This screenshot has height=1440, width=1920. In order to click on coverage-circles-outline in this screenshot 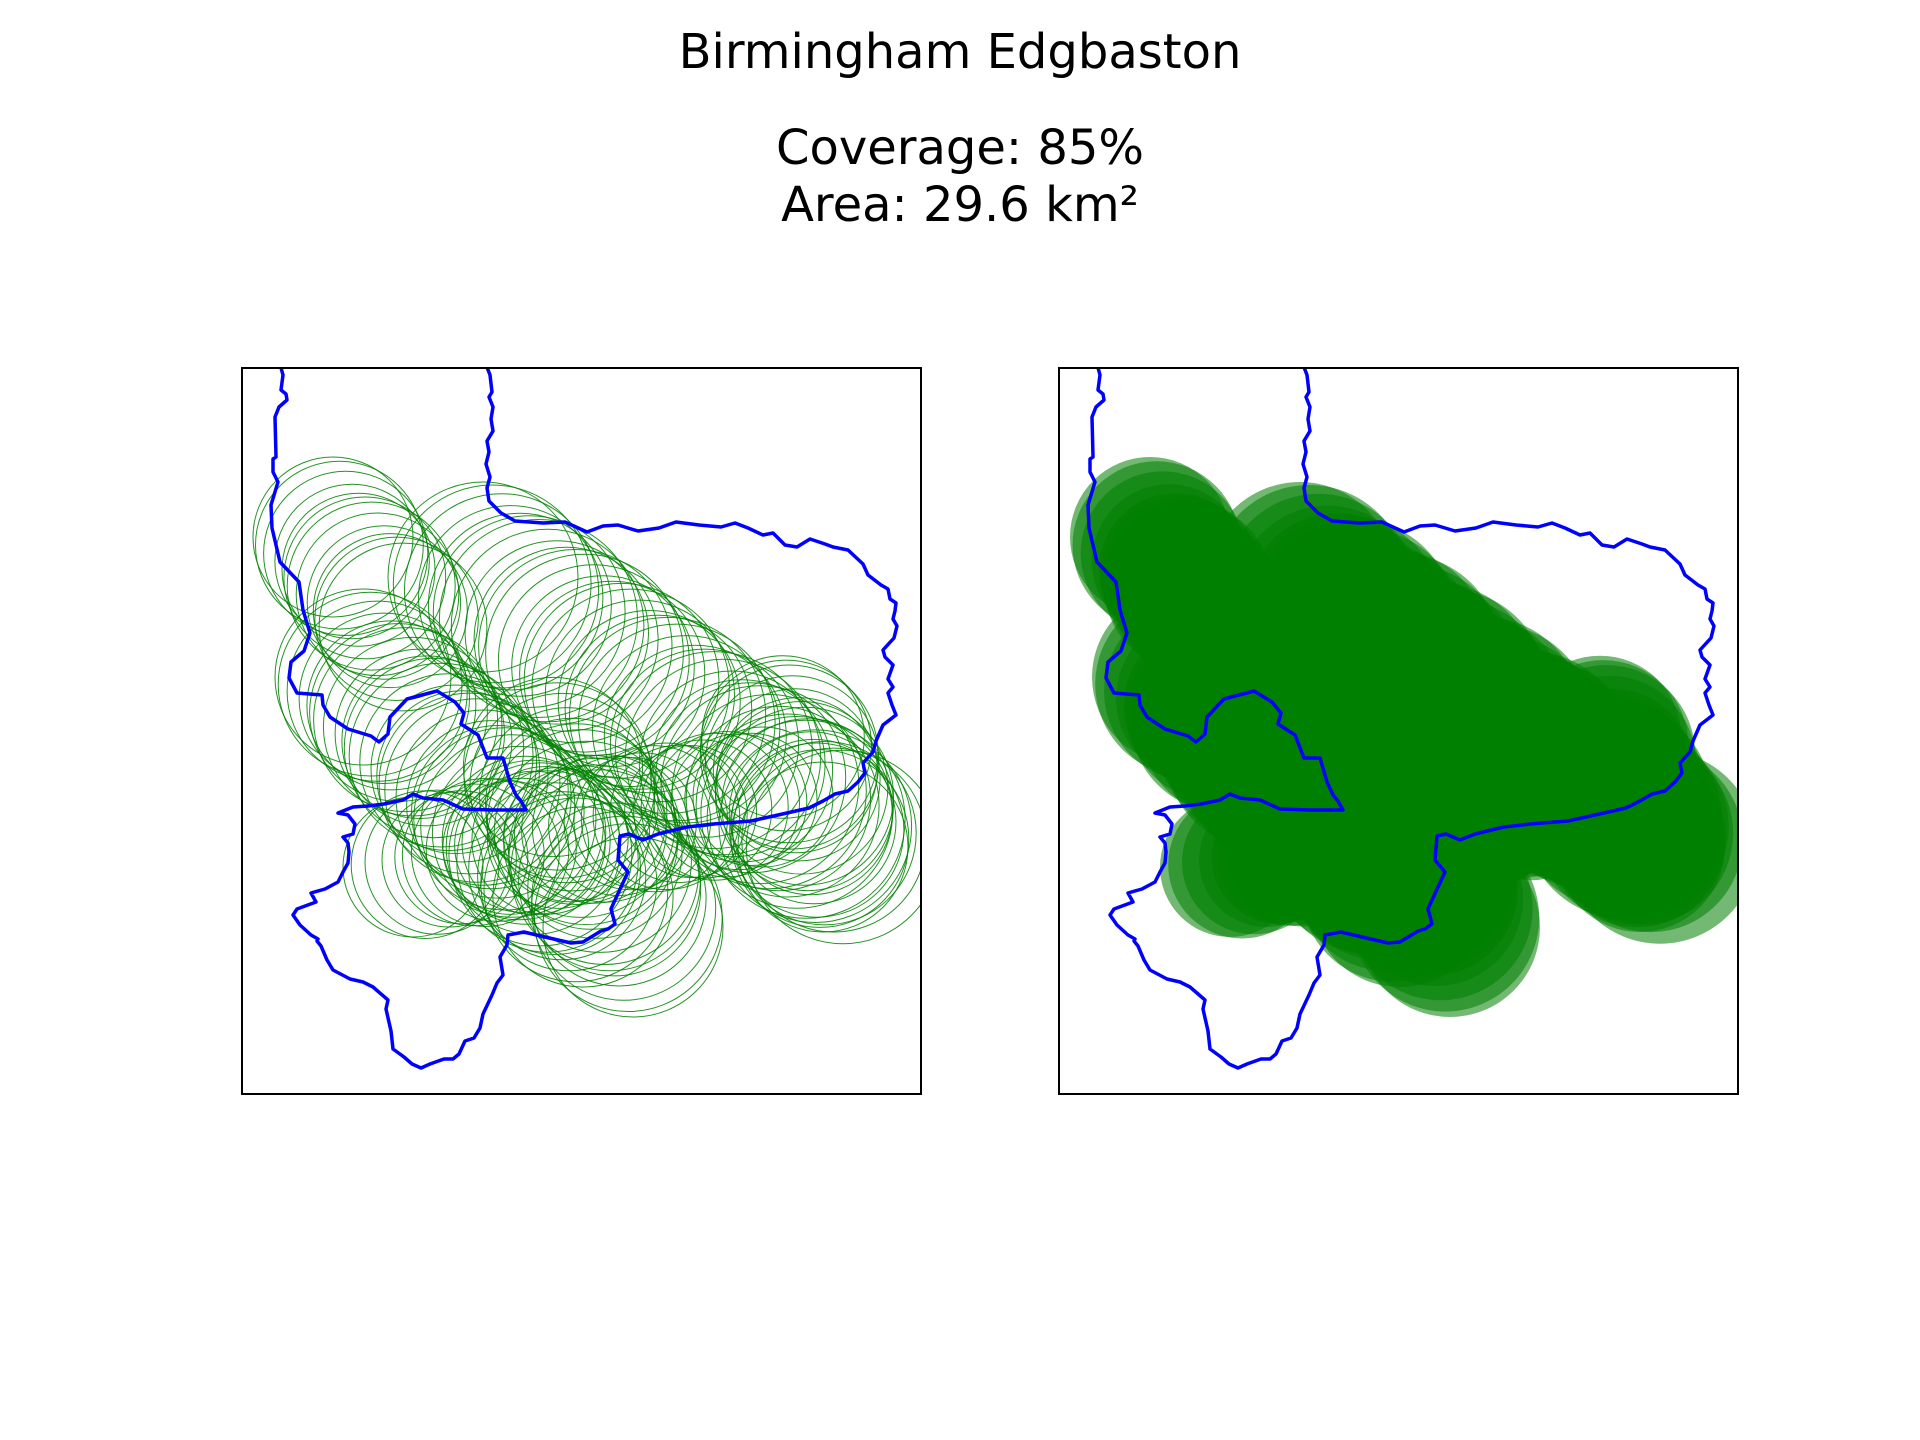, I will do `click(586, 737)`.